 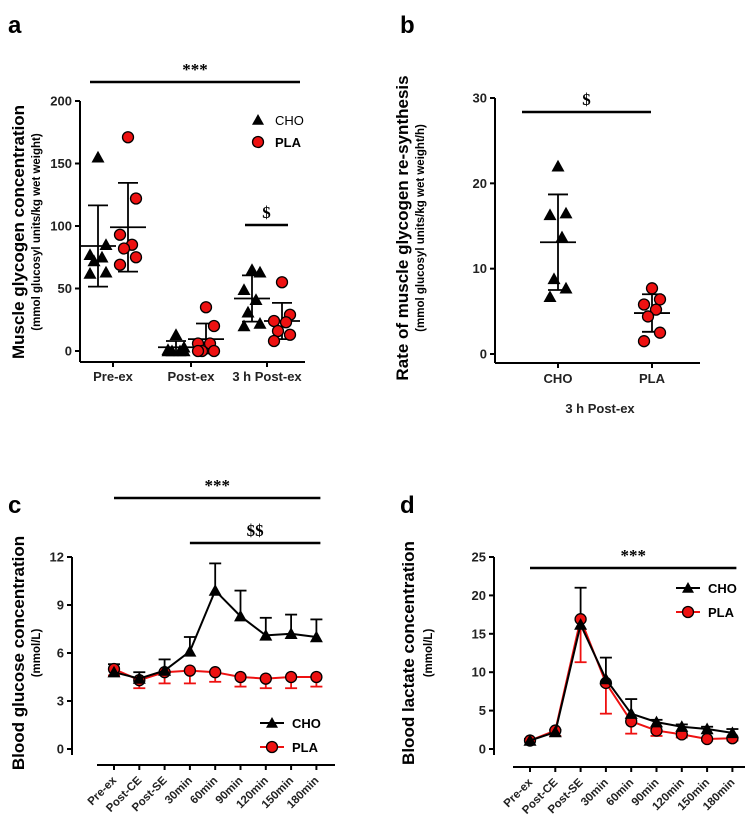 I want to click on y-tick-label: 100, so click(x=61, y=226).